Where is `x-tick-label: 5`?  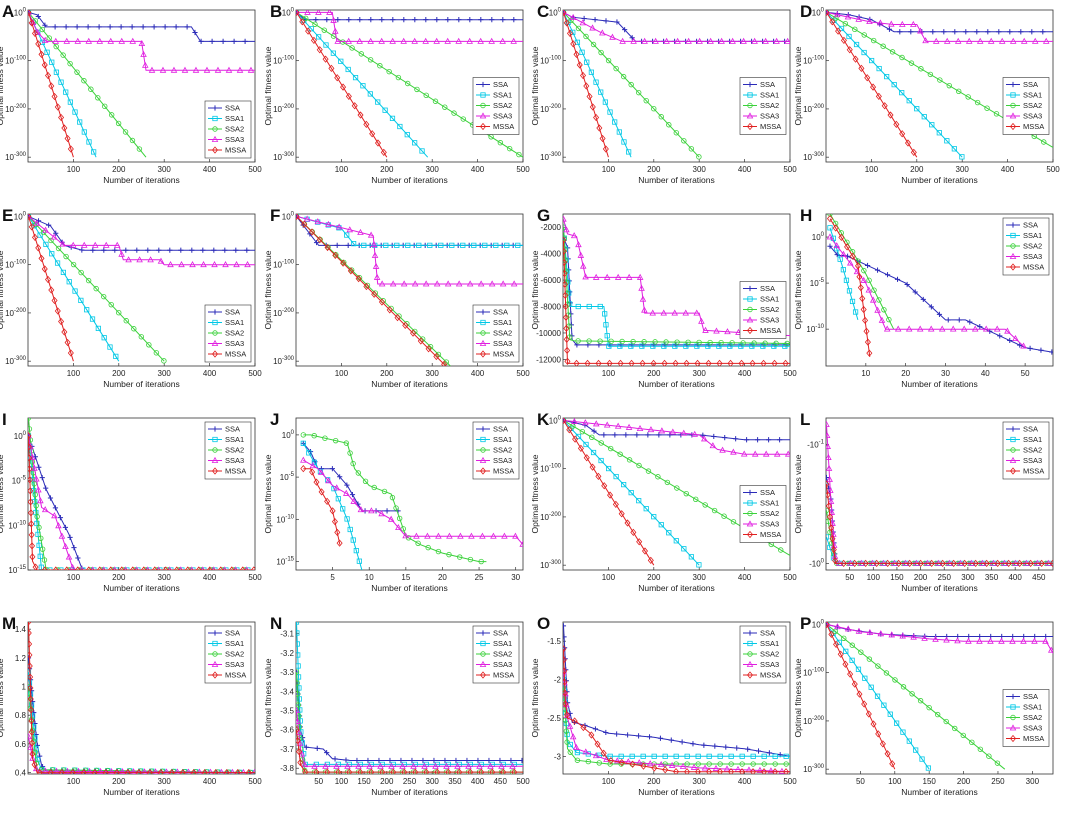 x-tick-label: 5 is located at coordinates (332, 577).